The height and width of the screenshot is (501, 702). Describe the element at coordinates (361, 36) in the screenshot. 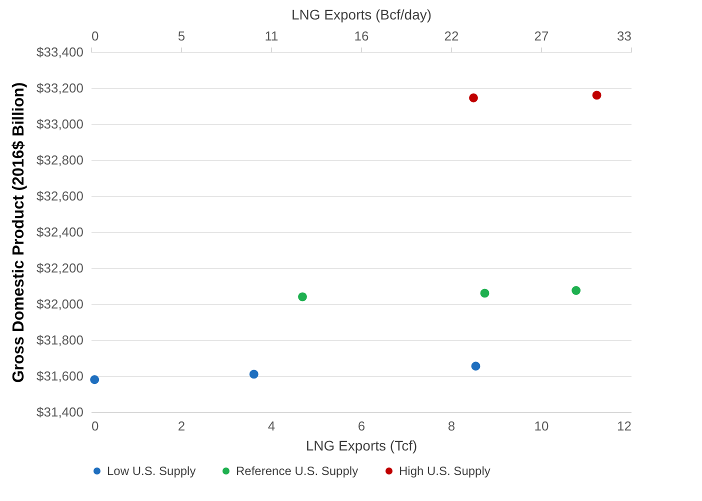

I see `x2-tick-label: 16` at that location.